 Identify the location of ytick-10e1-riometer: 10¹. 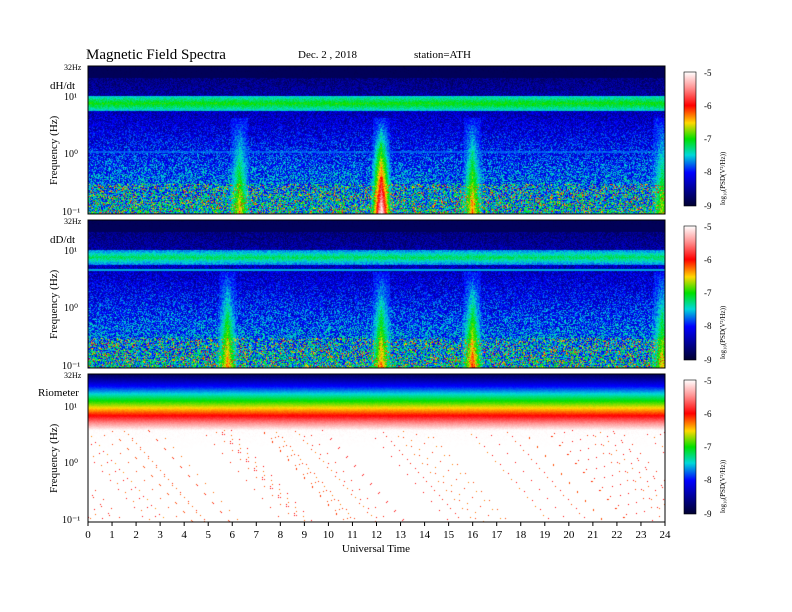
(70, 407).